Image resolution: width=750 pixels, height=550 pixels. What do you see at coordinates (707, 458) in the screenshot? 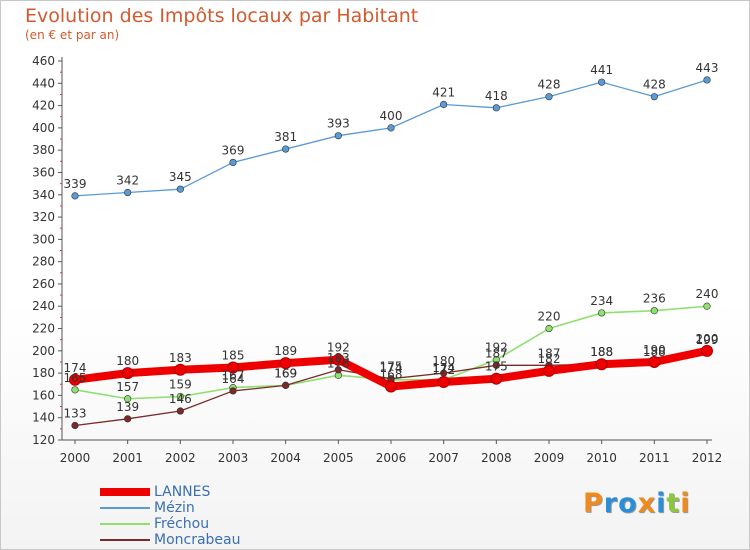
I see `x-tick-label: 2012` at bounding box center [707, 458].